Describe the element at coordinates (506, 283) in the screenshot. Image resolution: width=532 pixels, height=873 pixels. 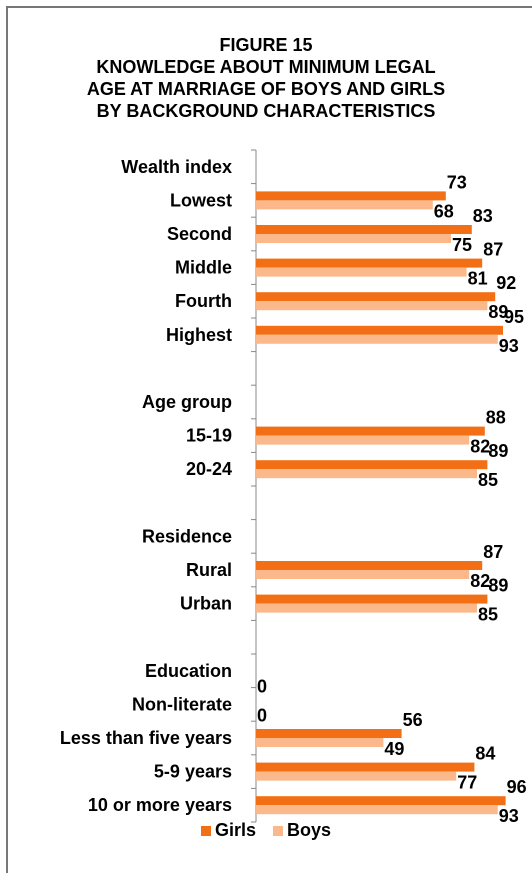
I see `data-label-girls: 92` at that location.